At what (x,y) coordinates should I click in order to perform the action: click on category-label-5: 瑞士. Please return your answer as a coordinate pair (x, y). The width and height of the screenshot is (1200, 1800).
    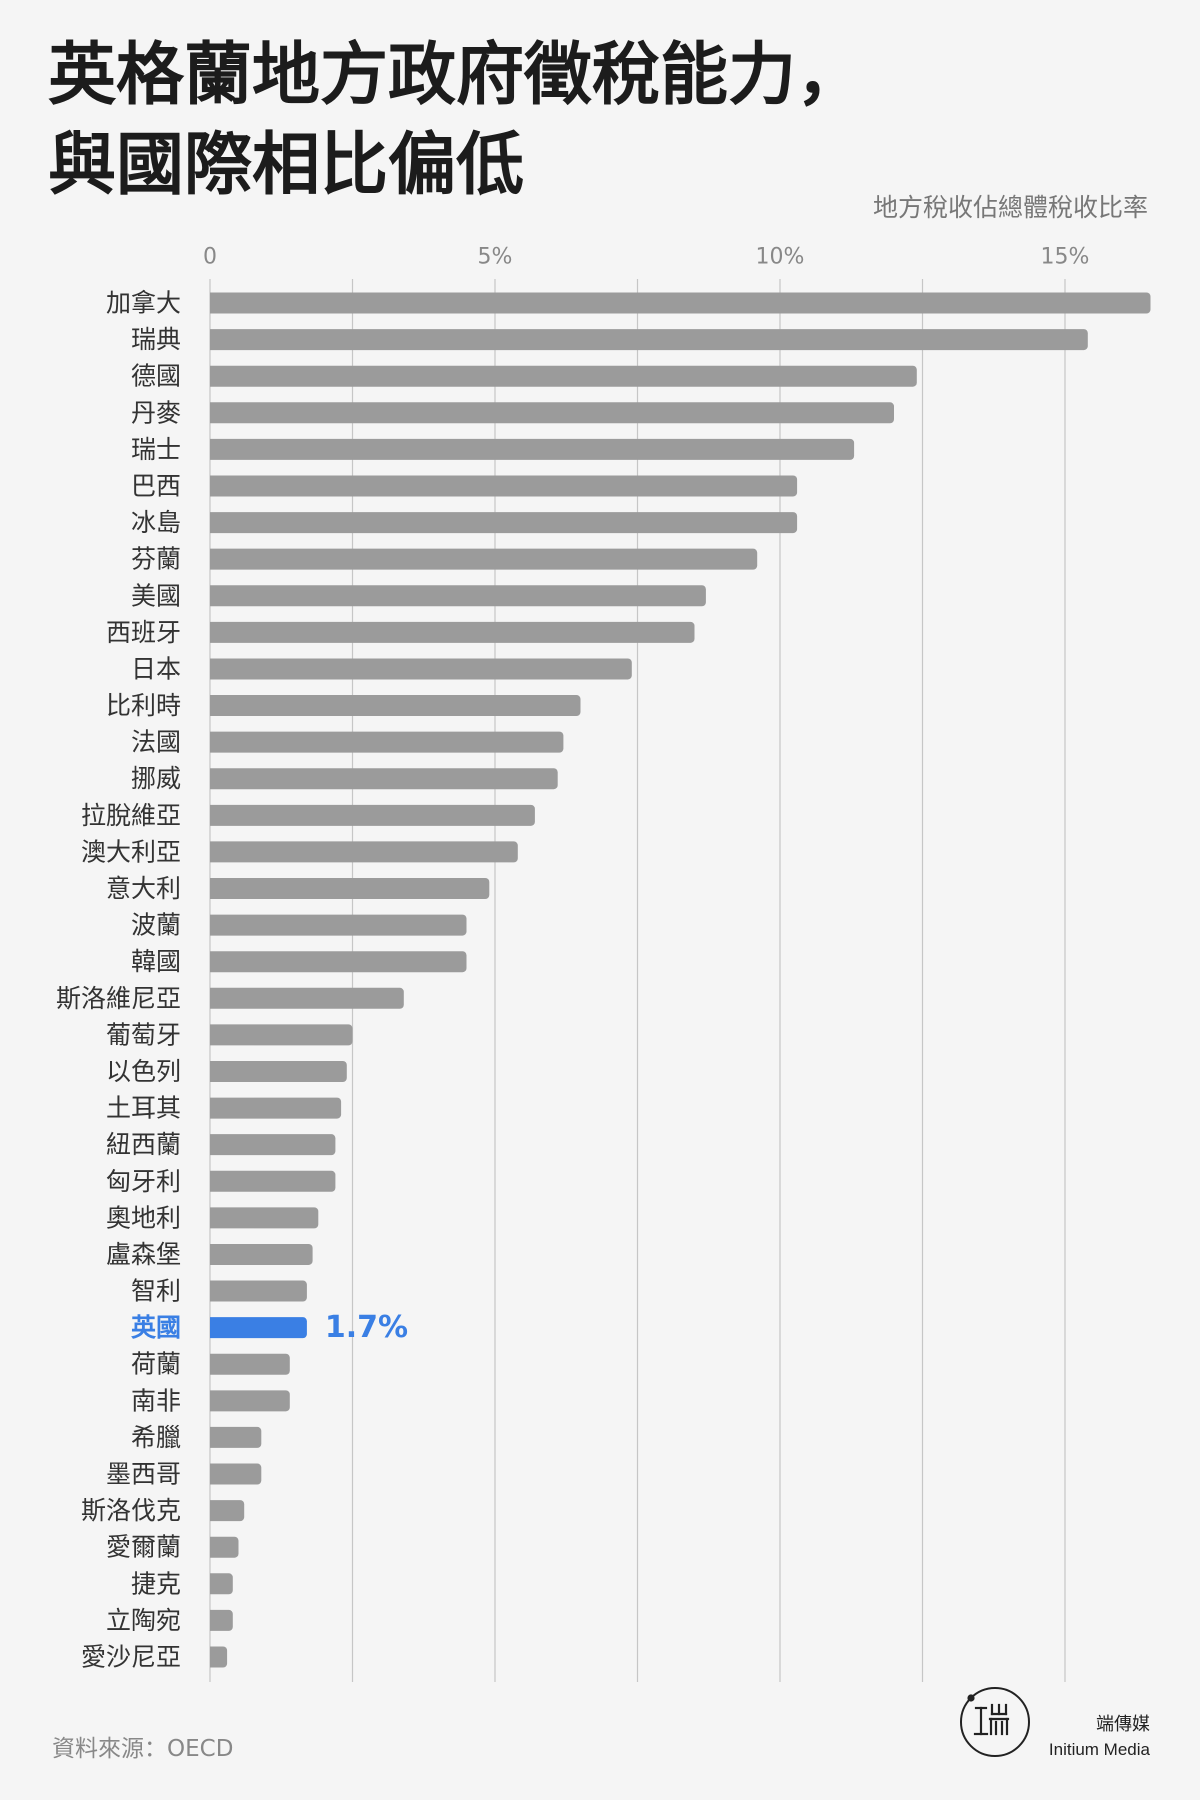
    Looking at the image, I should click on (156, 449).